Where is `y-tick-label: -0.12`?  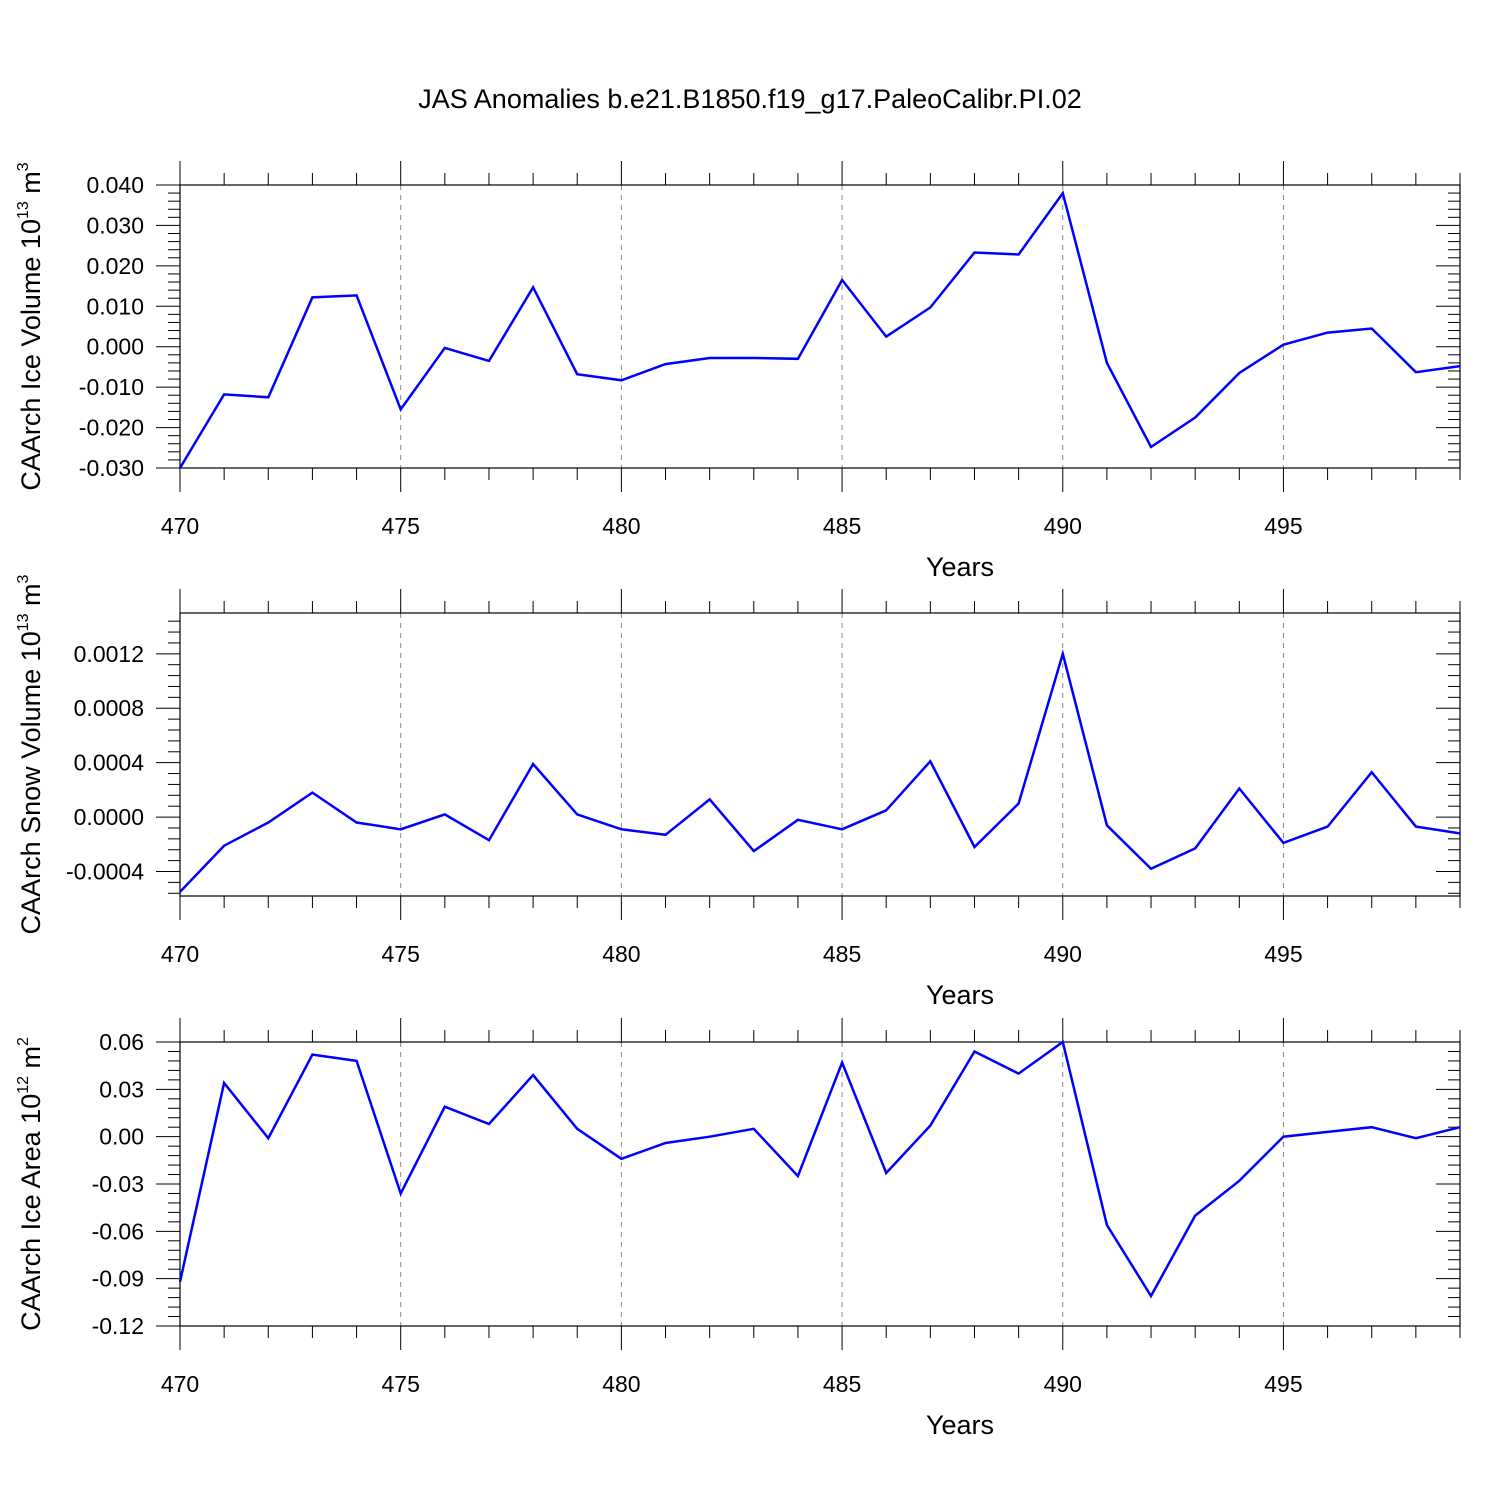
y-tick-label: -0.12 is located at coordinates (118, 1326).